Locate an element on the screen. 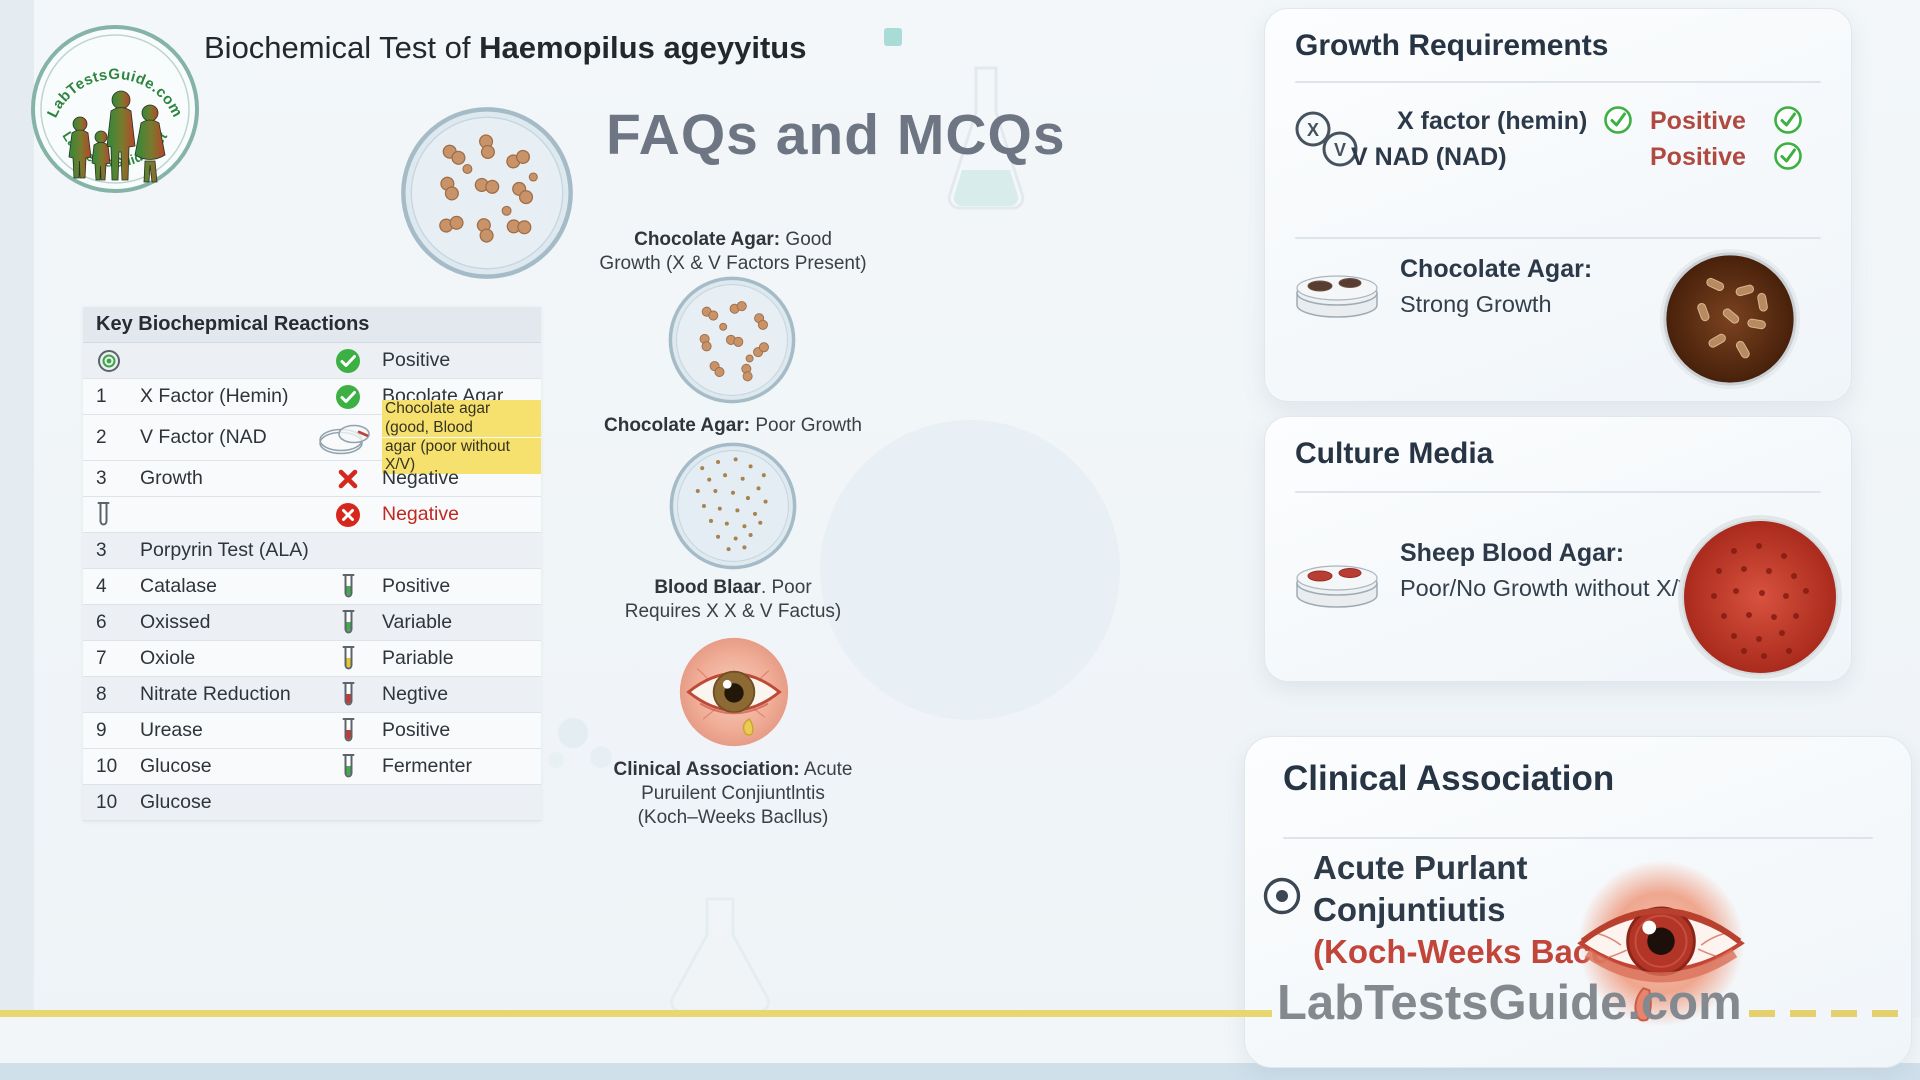 The width and height of the screenshot is (1920, 1080). yellow-dashed-rule is located at coordinates (1828, 1013).